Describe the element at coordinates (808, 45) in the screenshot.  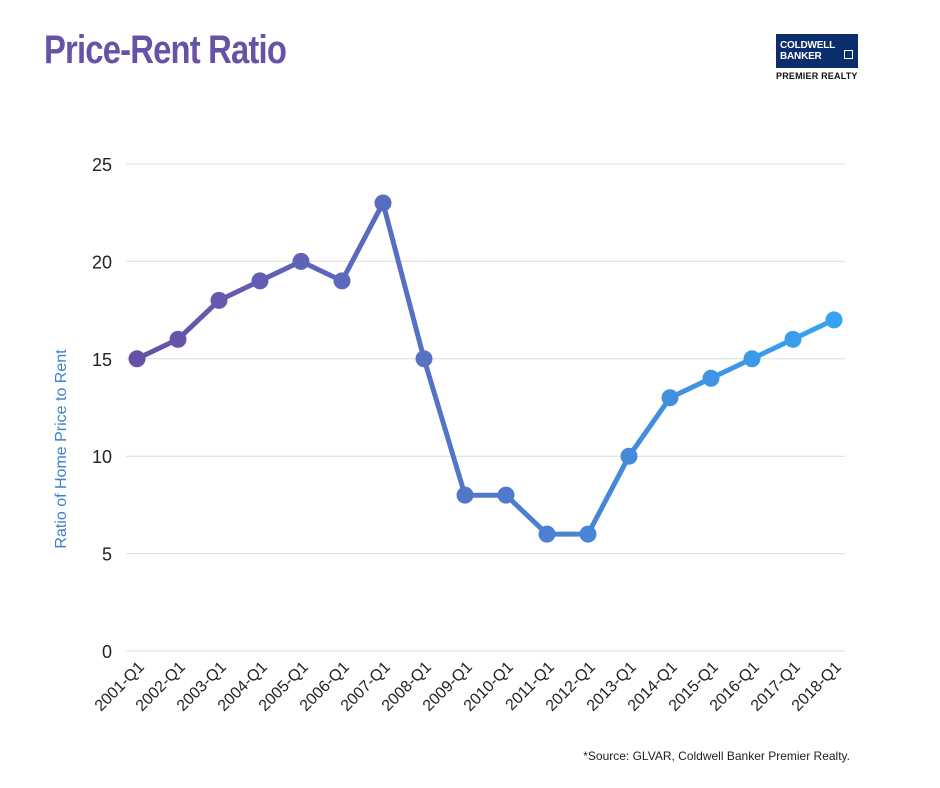
I see `logo-line1: COLDWELL` at that location.